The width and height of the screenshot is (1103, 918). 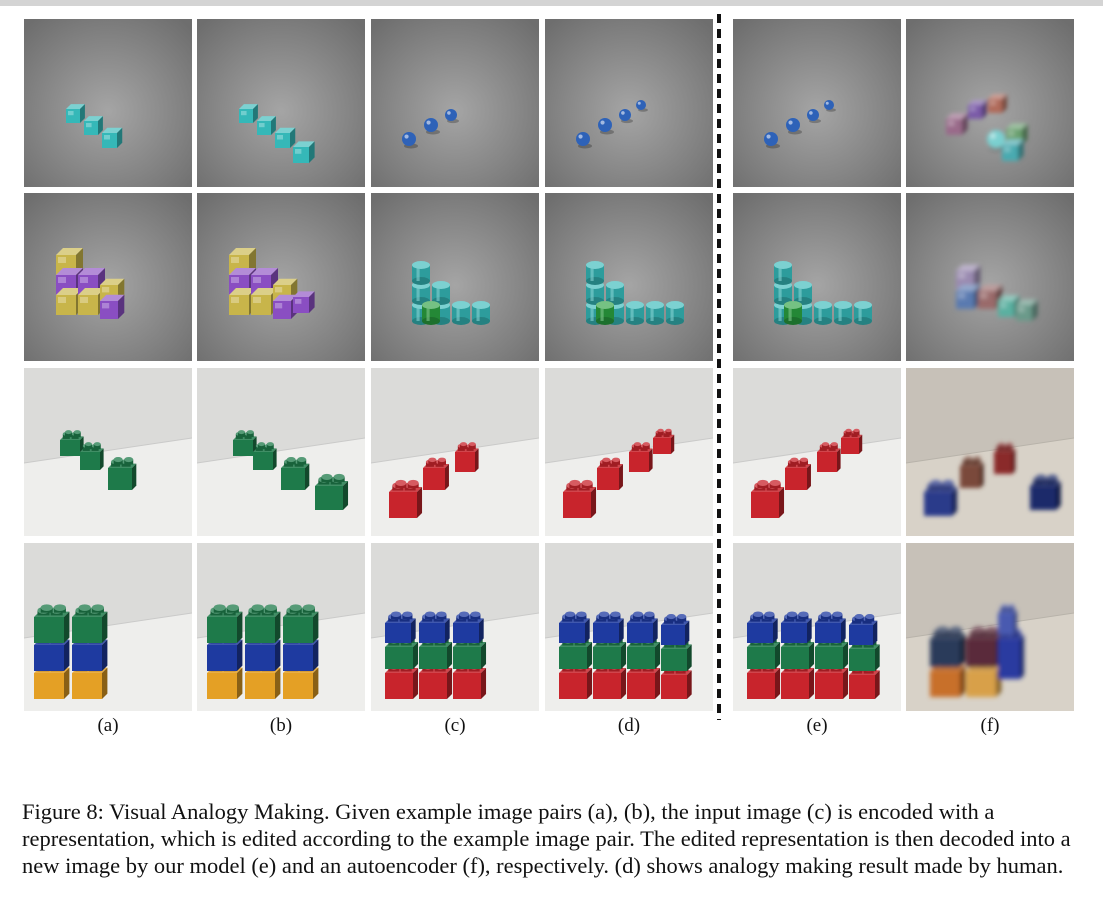 What do you see at coordinates (455, 277) in the screenshot?
I see `panel-row2-c` at bounding box center [455, 277].